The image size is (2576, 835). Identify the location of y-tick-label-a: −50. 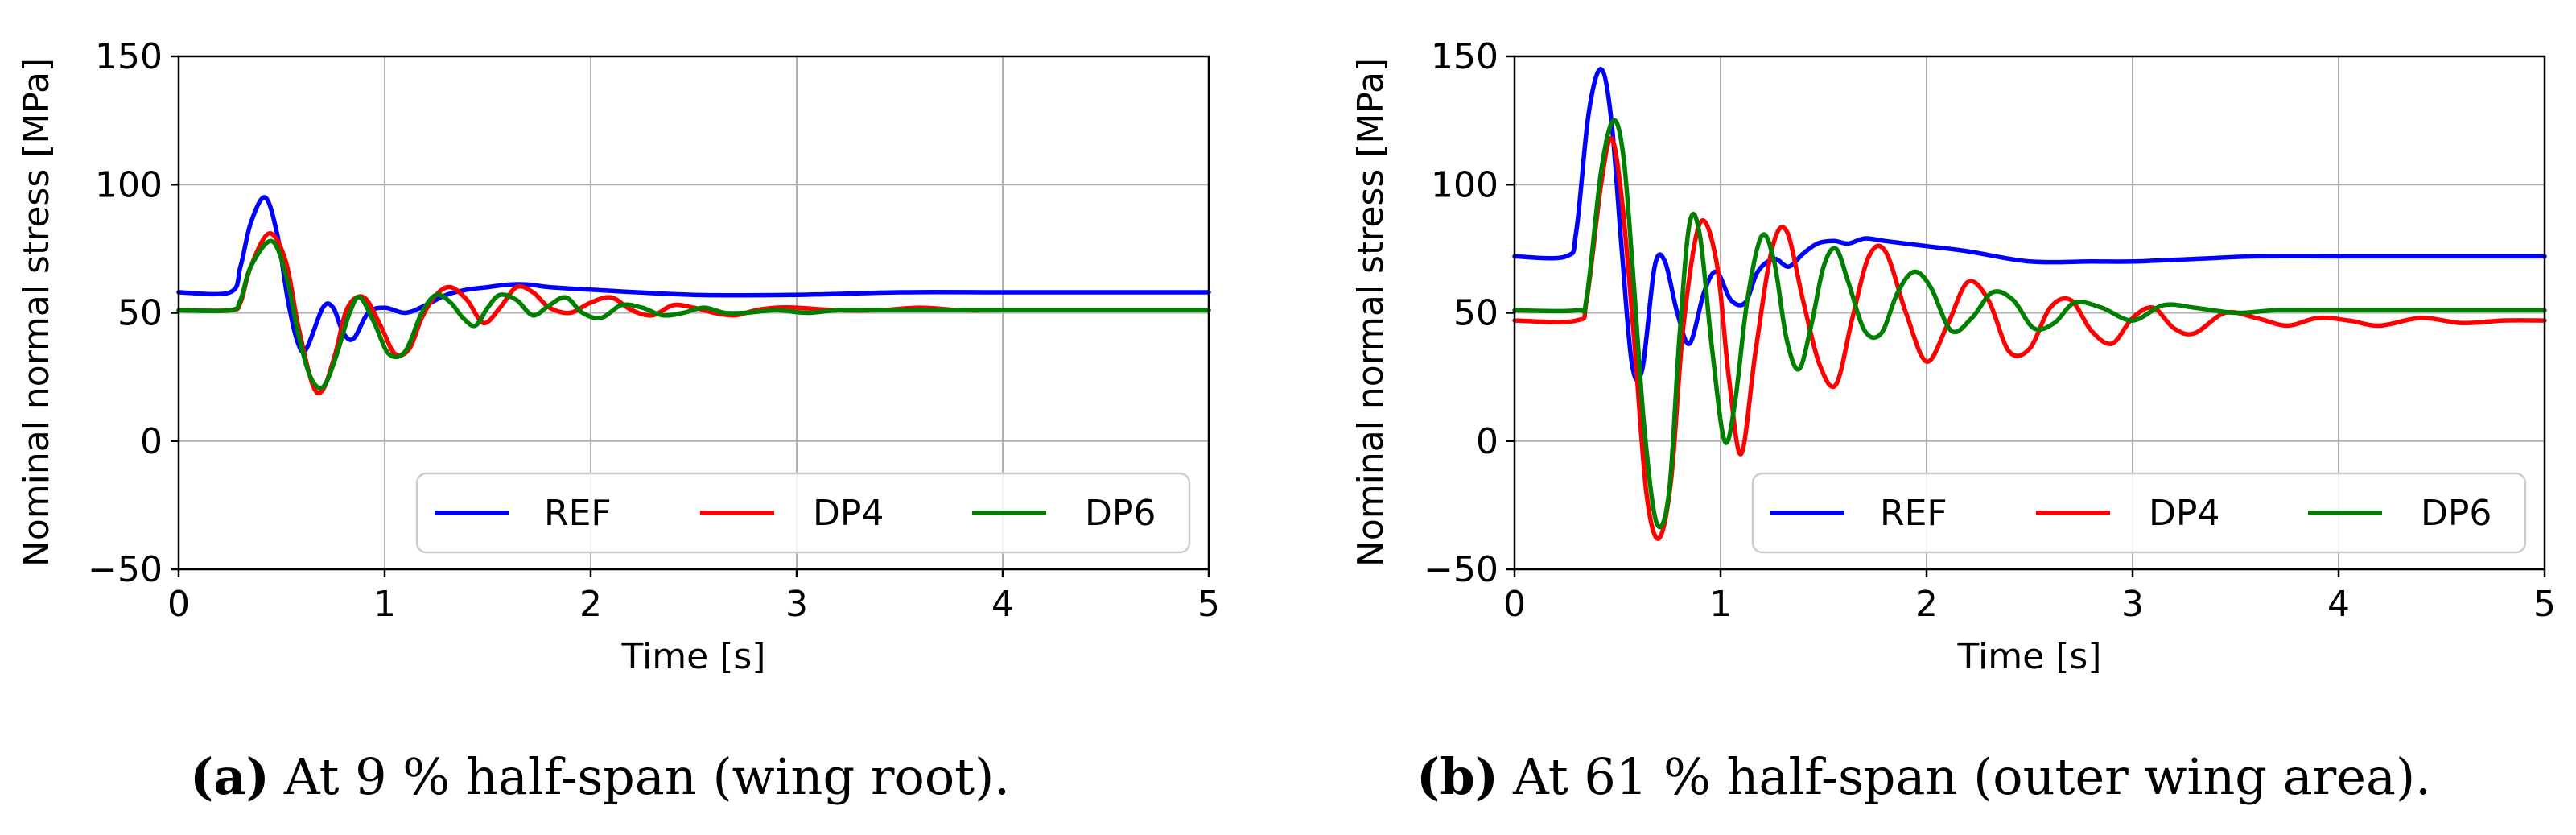
(125, 569).